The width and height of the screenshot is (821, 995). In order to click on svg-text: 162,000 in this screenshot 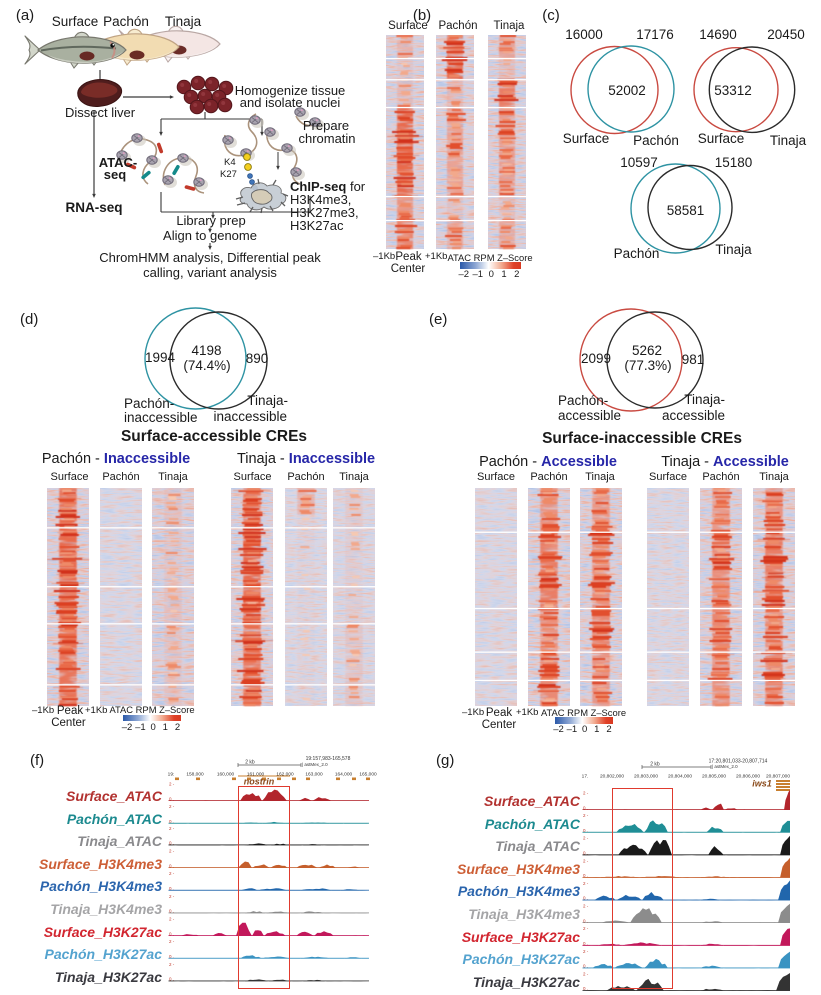, I will do `click(285, 774)`.